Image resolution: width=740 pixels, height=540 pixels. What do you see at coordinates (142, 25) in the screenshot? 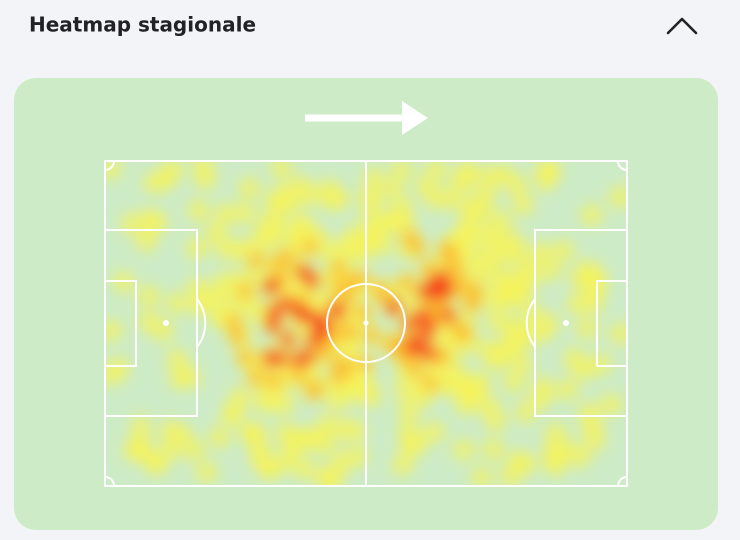
I see `widget-title: Heatmap stagionale` at bounding box center [142, 25].